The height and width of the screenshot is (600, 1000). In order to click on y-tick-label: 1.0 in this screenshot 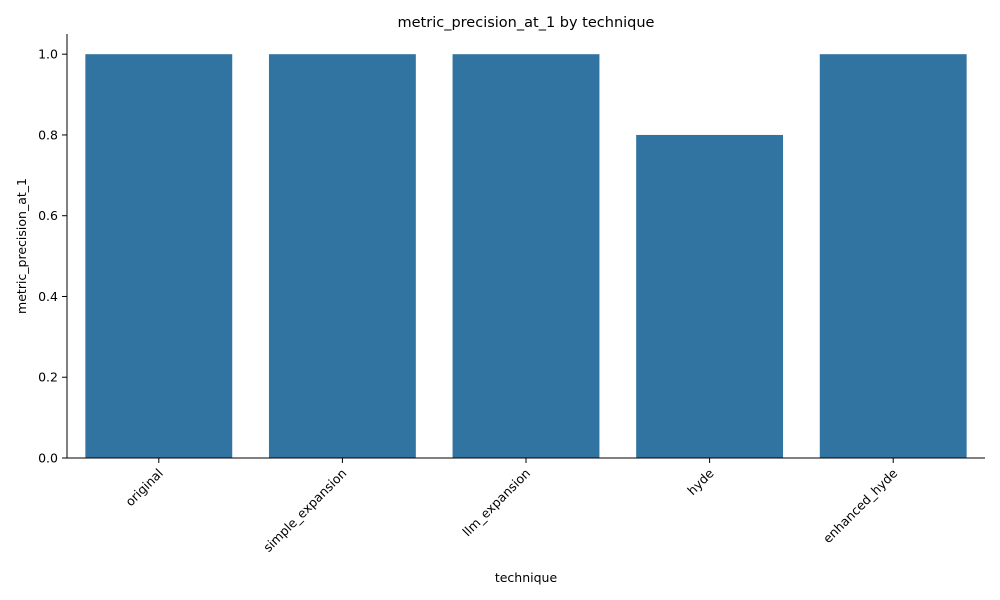, I will do `click(48, 54)`.